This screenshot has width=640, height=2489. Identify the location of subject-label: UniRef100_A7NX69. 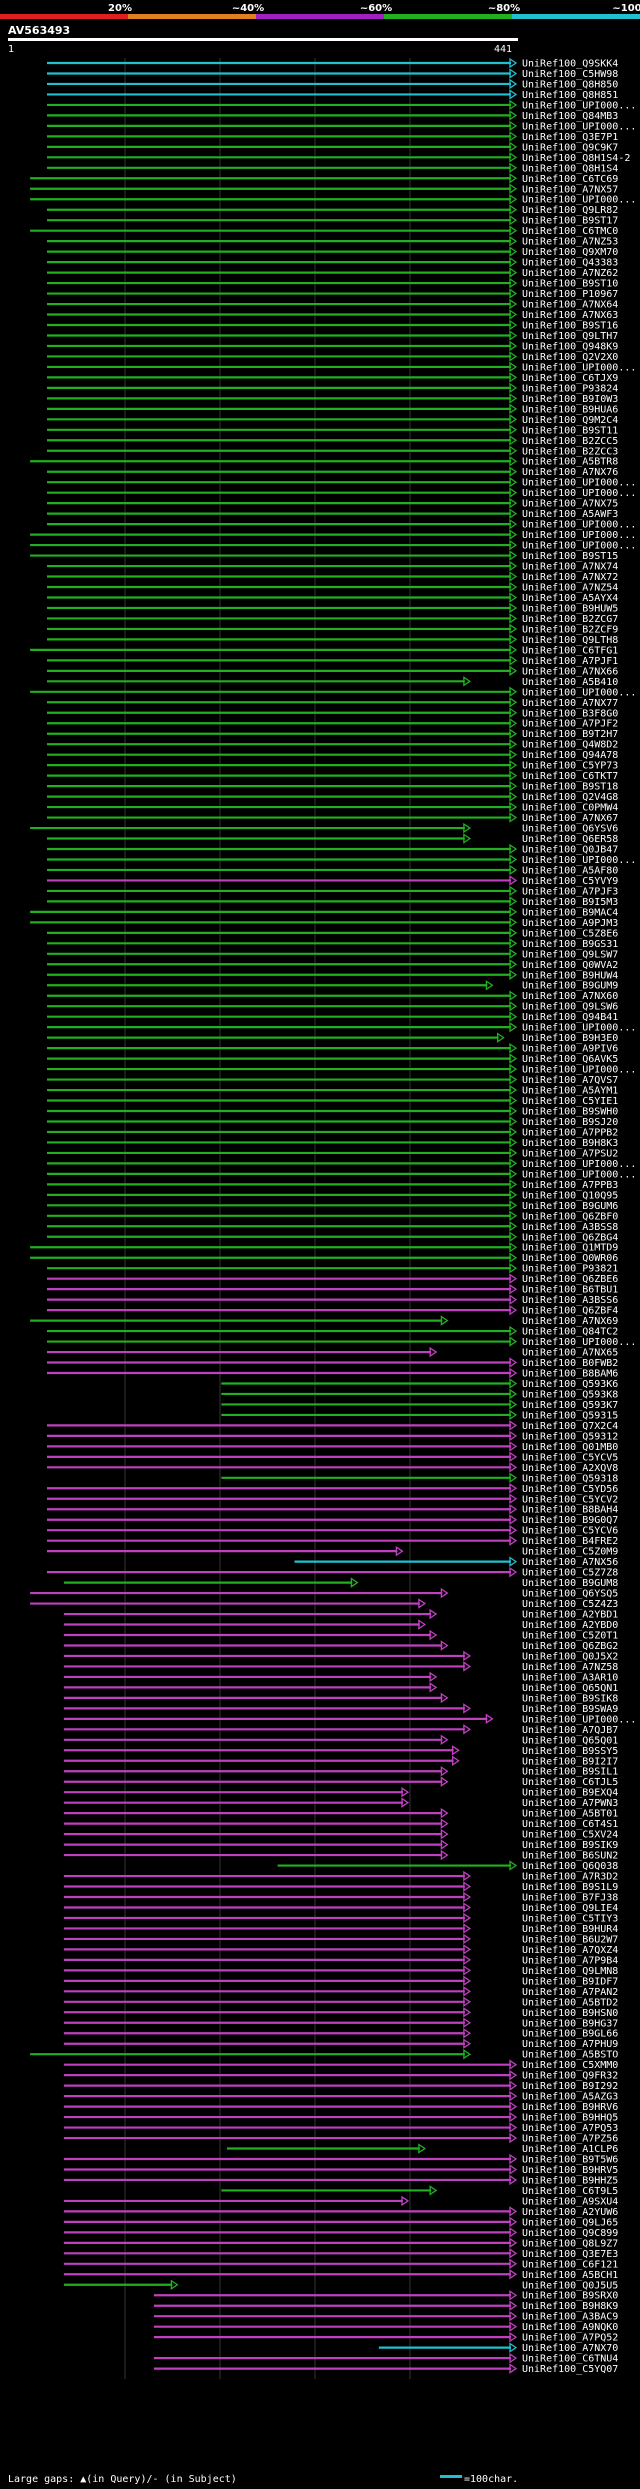
(570, 1321).